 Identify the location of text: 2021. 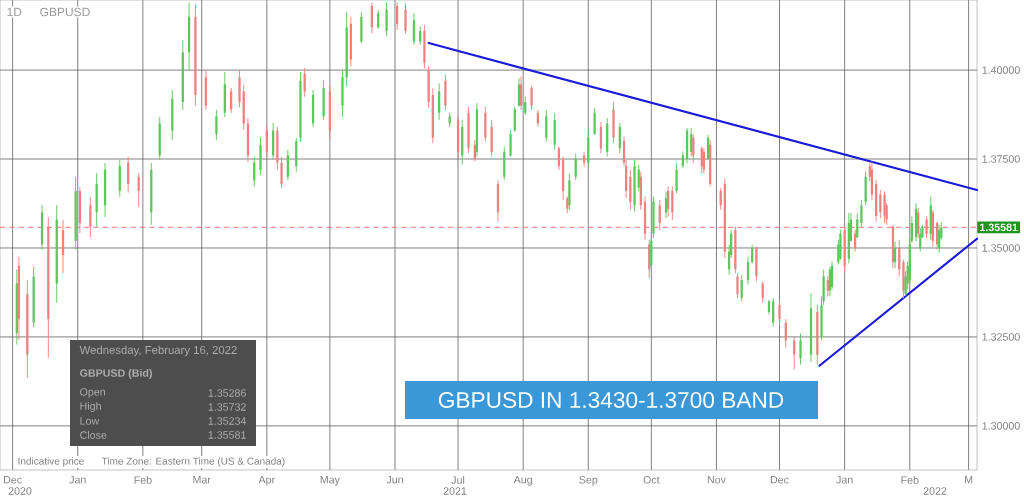
(455, 491).